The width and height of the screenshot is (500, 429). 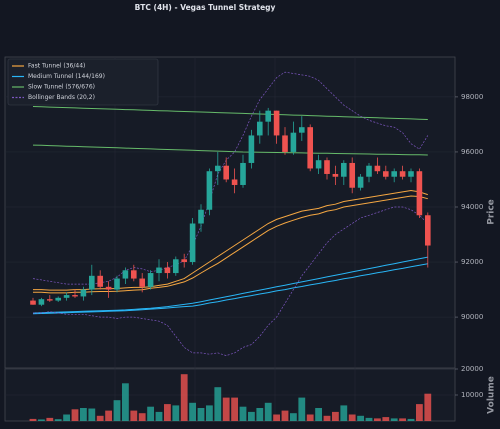 I want to click on y-axis-label: Price, so click(x=492, y=212).